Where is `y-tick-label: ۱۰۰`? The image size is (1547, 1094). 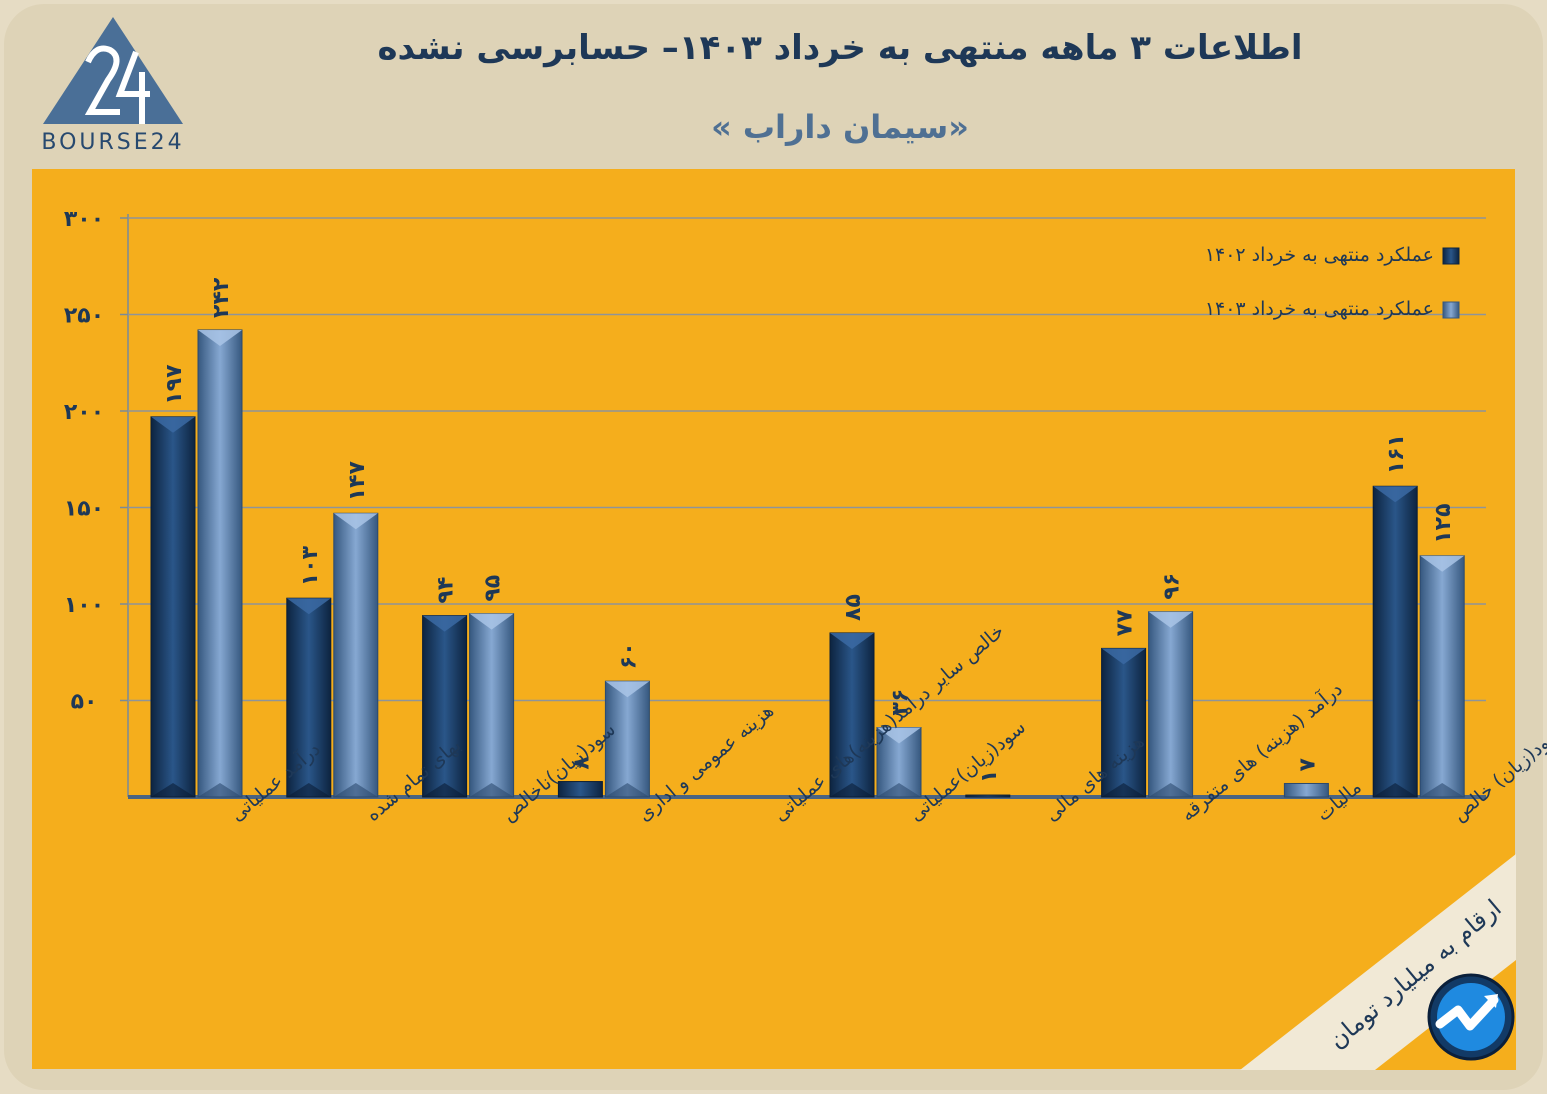 y-tick-label: ۱۰۰ is located at coordinates (84, 605).